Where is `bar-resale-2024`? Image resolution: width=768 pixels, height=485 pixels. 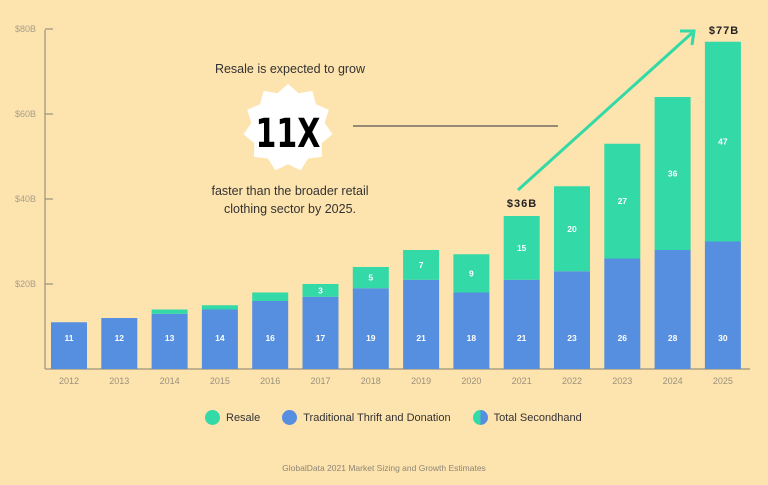
bar-resale-2024 is located at coordinates (672, 173).